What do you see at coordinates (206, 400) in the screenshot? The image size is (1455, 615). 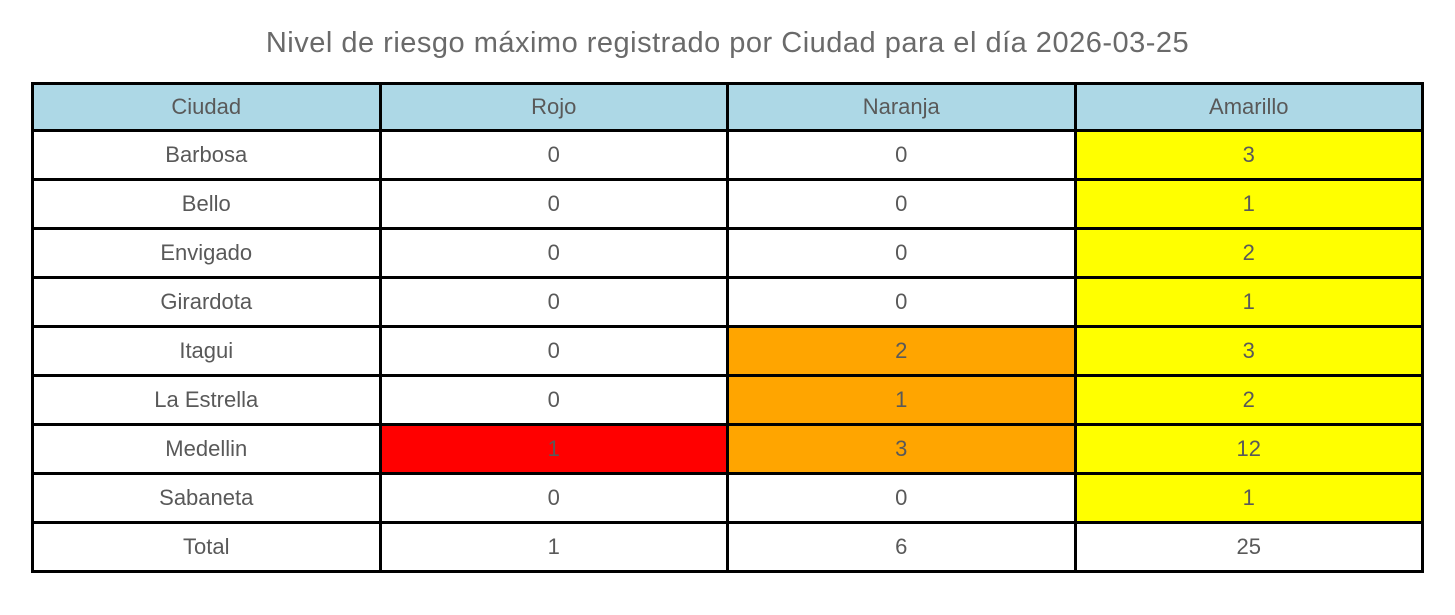 I see `city-cell: La Estrella` at bounding box center [206, 400].